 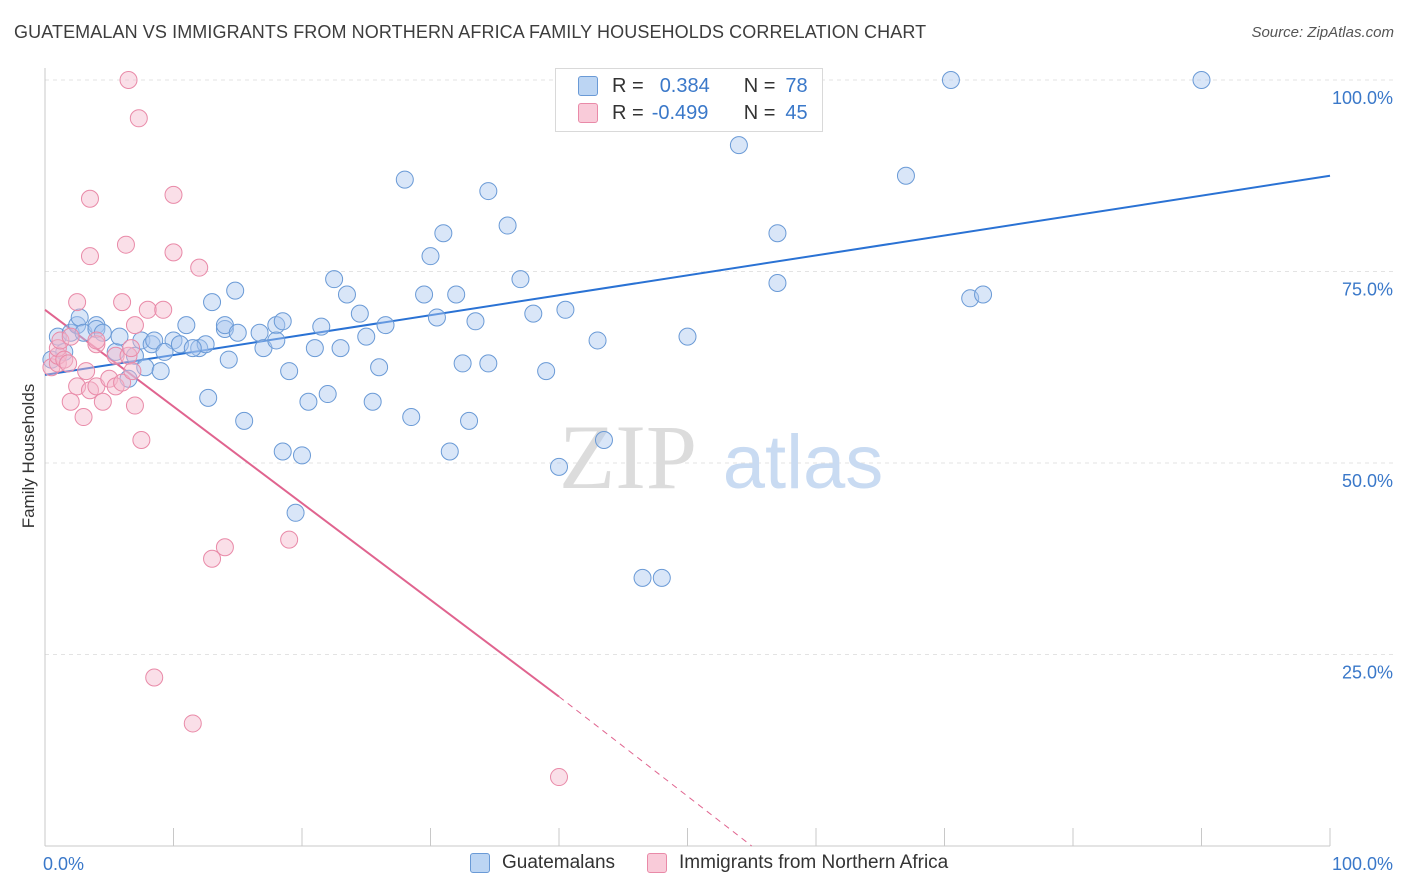 I want to click on legend-n-value: 78, so click(x=796, y=85).